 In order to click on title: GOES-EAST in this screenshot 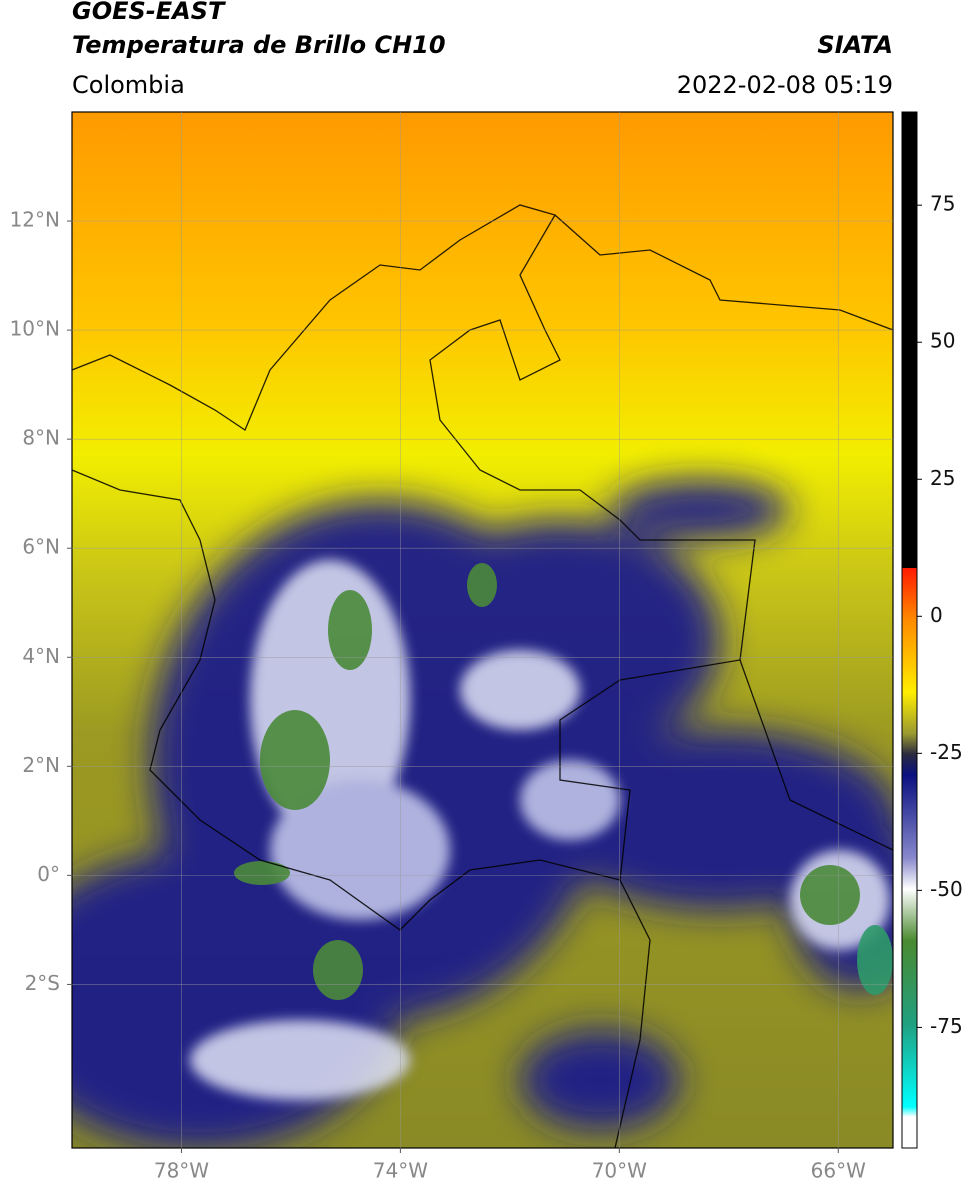, I will do `click(149, 12)`.